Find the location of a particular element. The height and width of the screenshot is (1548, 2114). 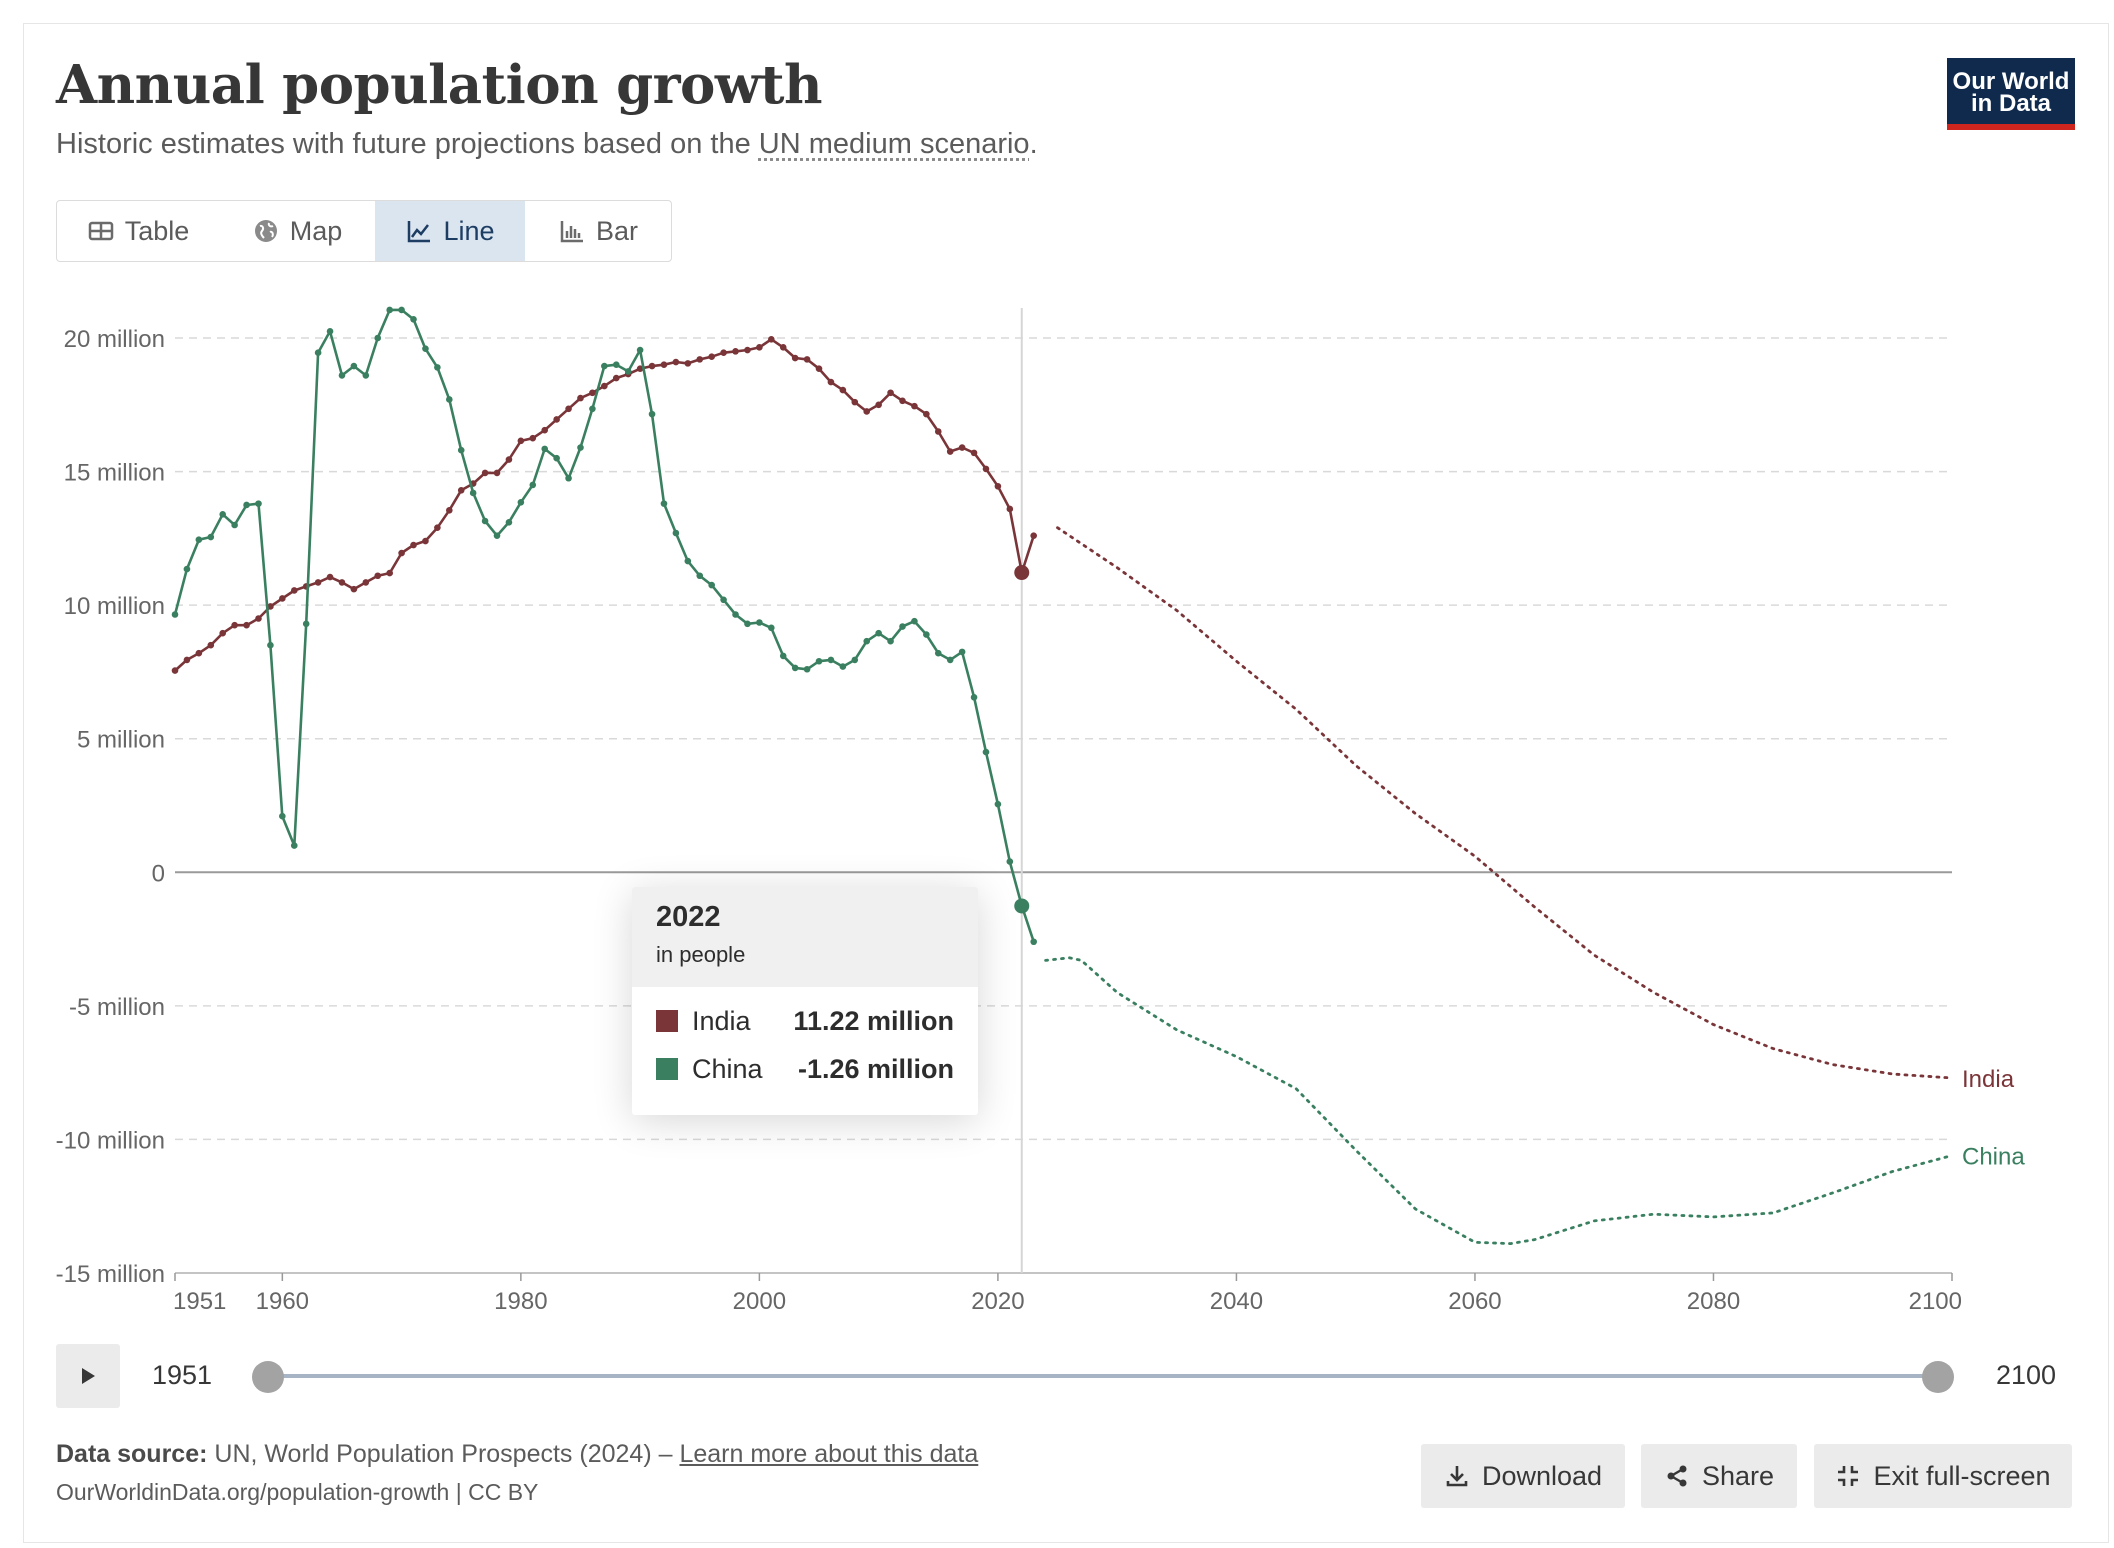

exit-fullscreen-button: Exit full-screen is located at coordinates (1943, 1476).